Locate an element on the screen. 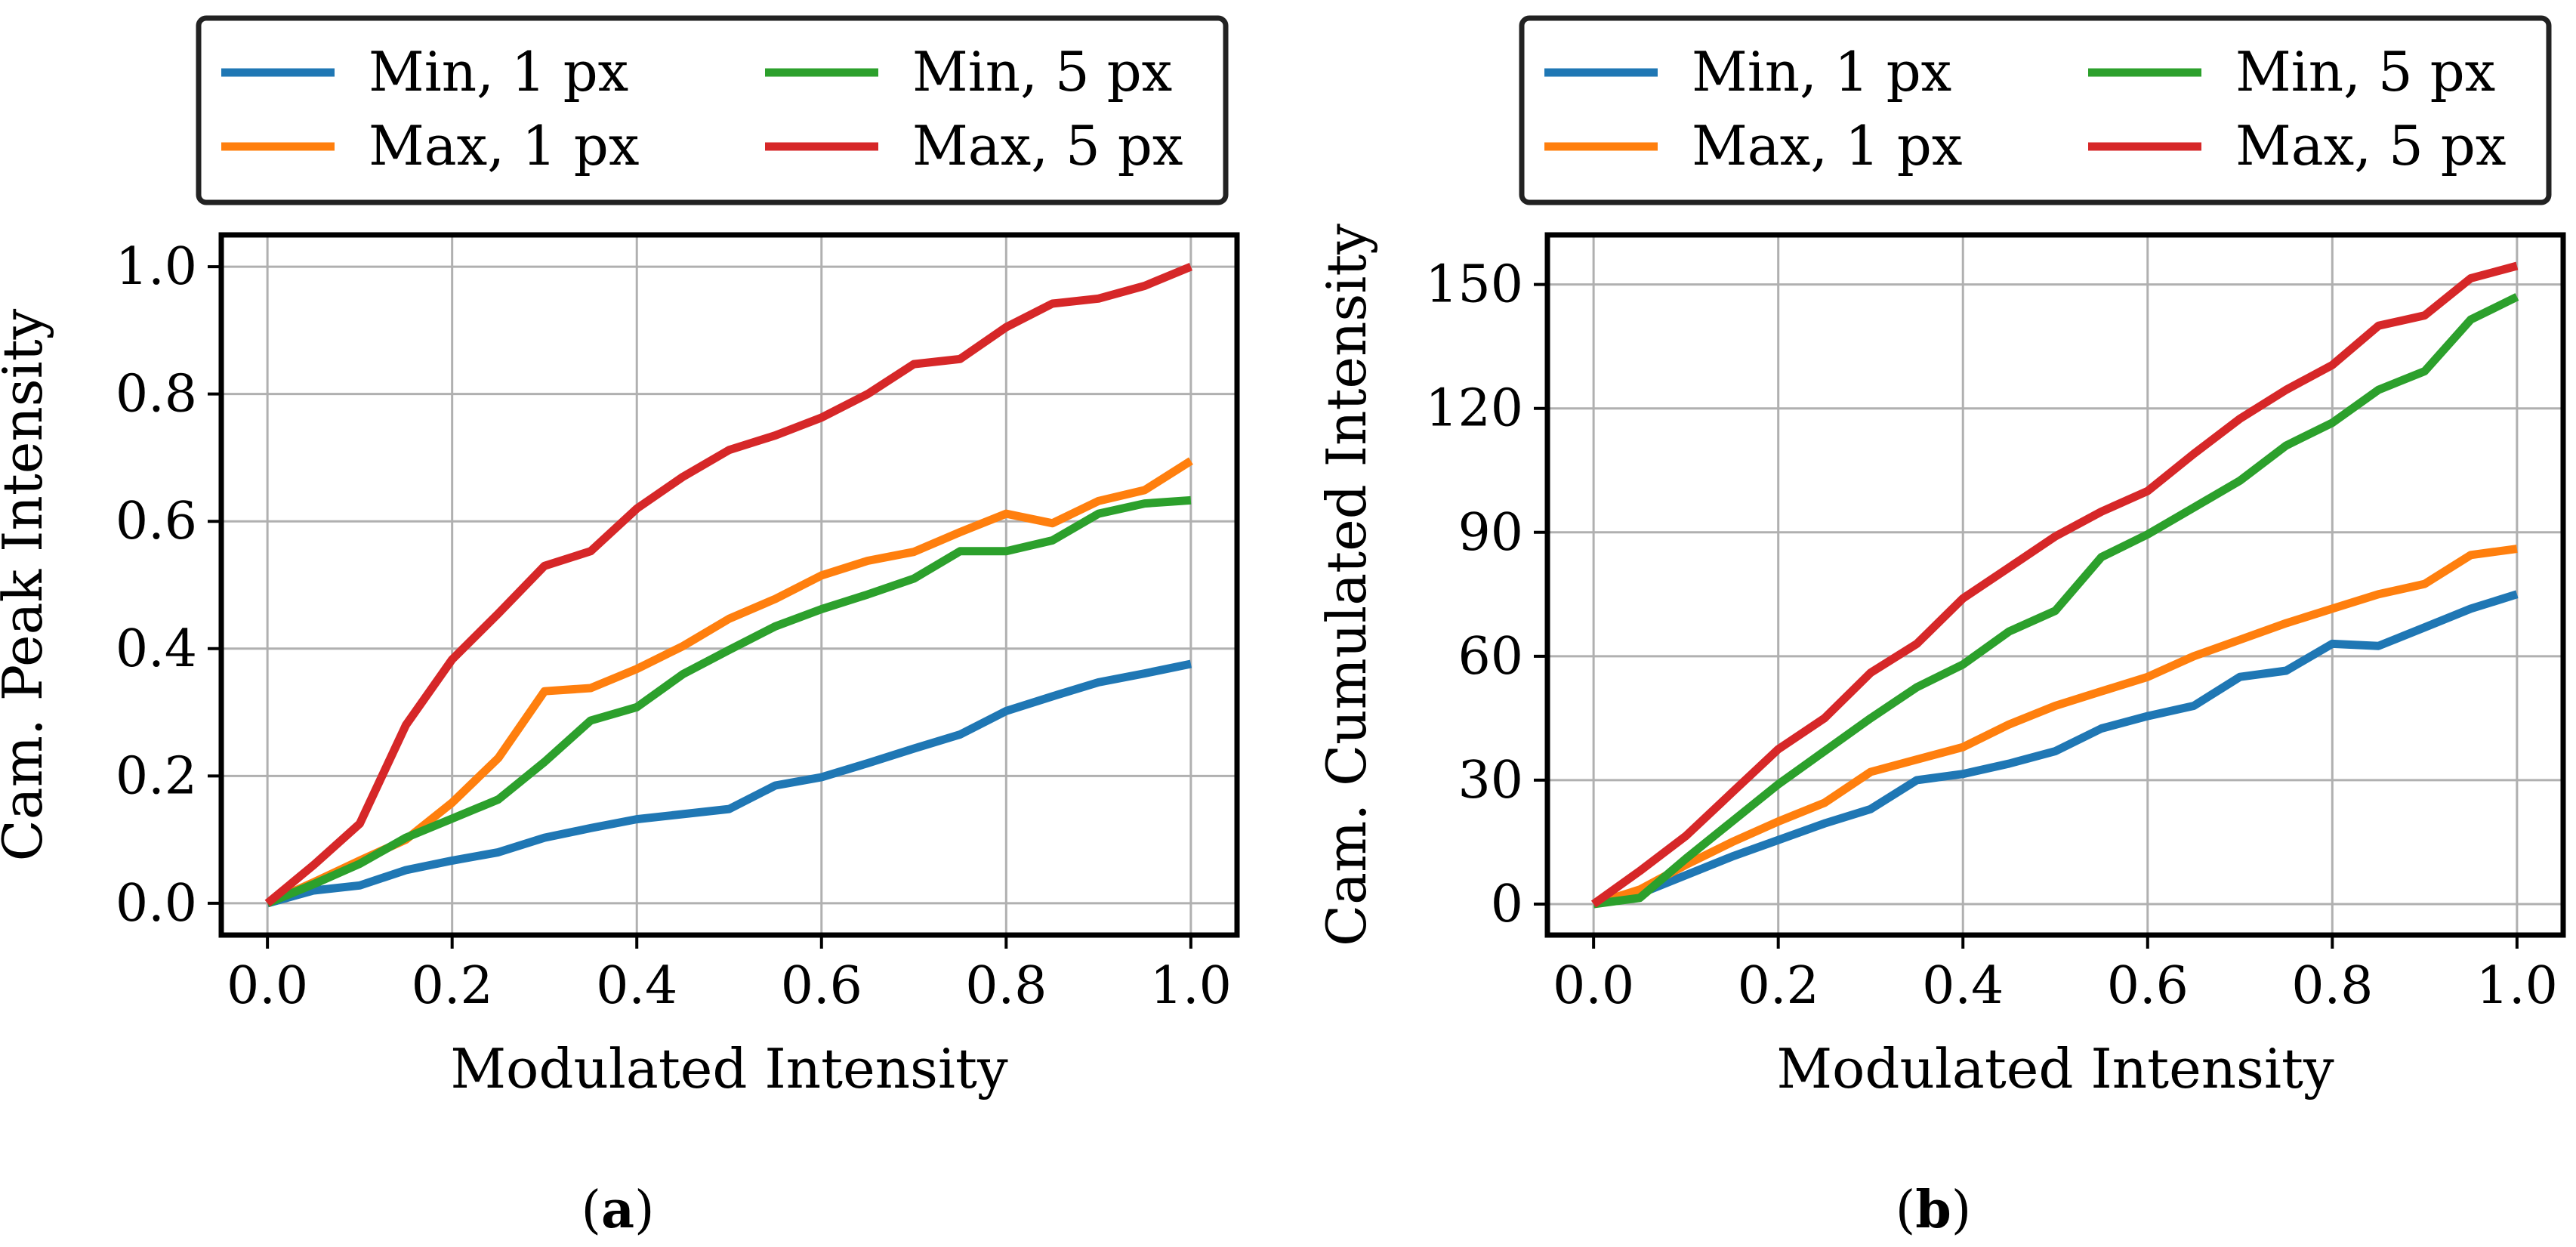 The width and height of the screenshot is (2576, 1247). y-axis-label: Cam. Cumulated Intensity is located at coordinates (1346, 585).